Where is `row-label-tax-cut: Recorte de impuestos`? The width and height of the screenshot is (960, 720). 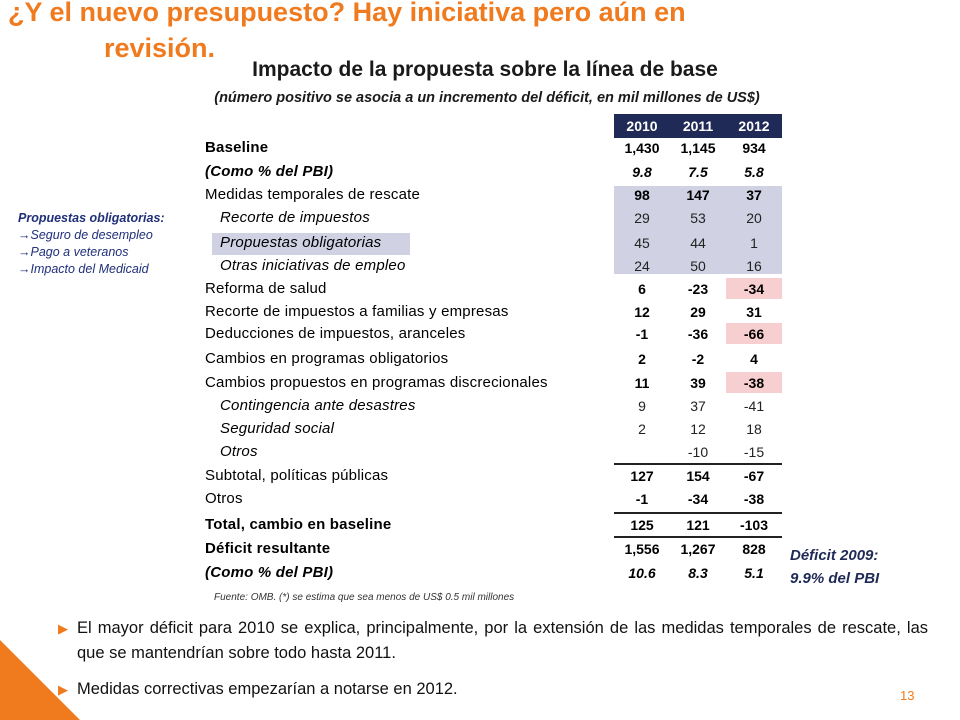 row-label-tax-cut: Recorte de impuestos is located at coordinates (295, 217).